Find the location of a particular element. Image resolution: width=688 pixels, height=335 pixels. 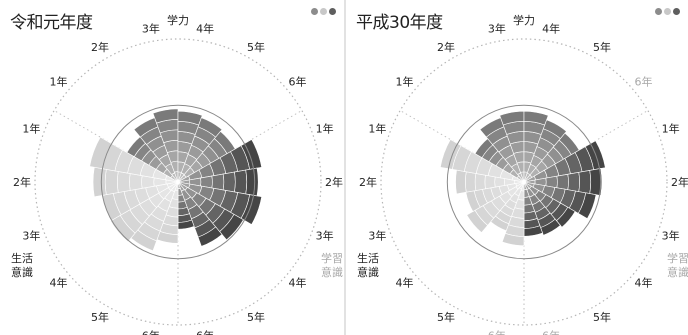

chart-title: 令和元年度 is located at coordinates (51, 23).